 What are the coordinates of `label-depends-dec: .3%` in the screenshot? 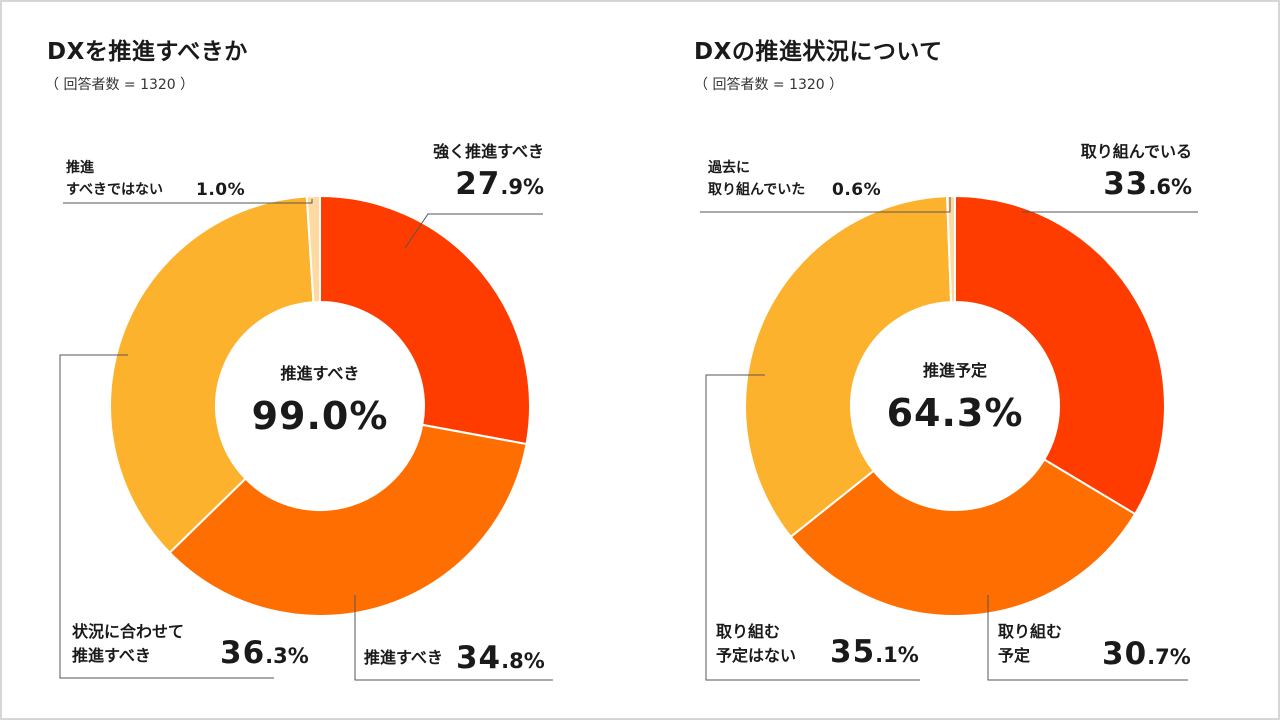 It's located at (287, 656).